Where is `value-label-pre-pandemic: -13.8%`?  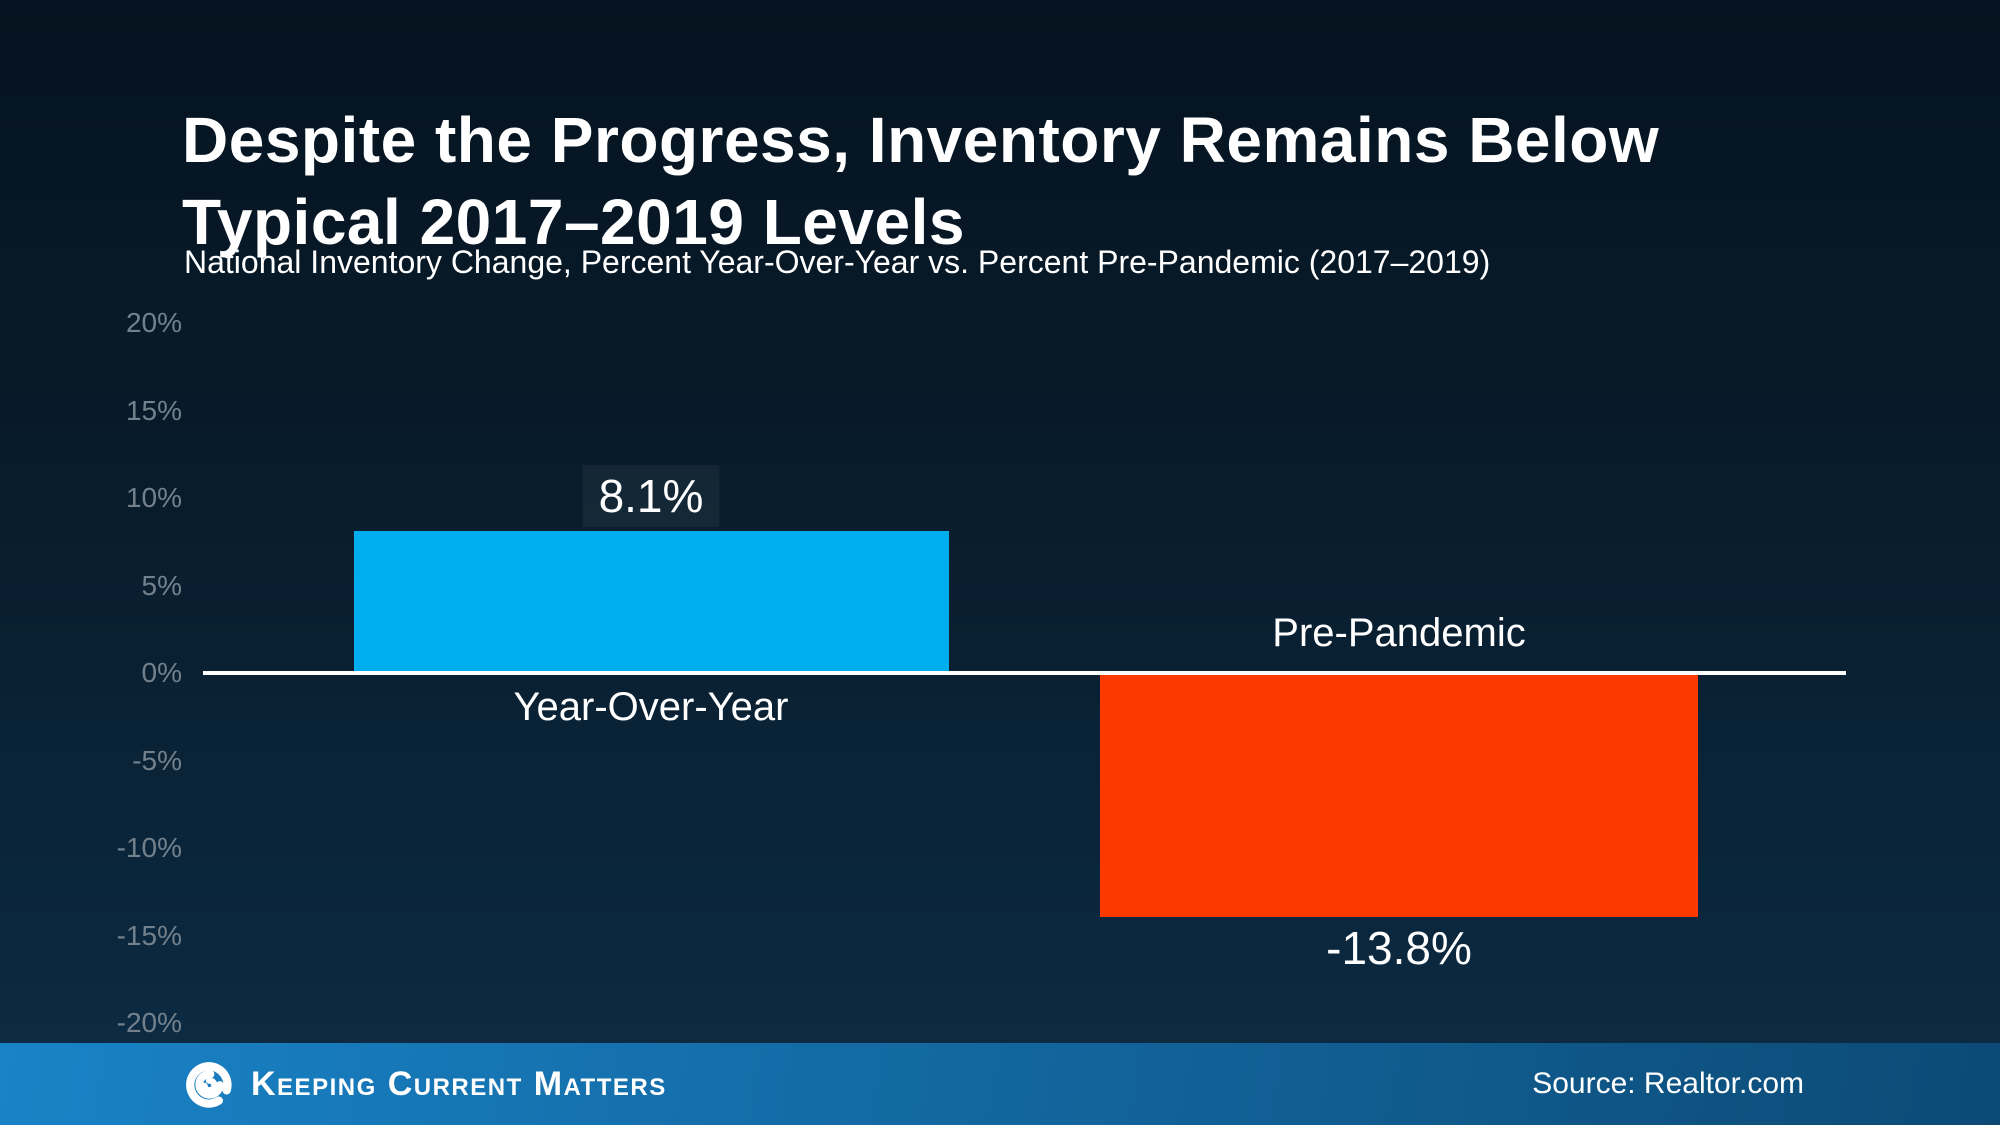 value-label-pre-pandemic: -13.8% is located at coordinates (1399, 948).